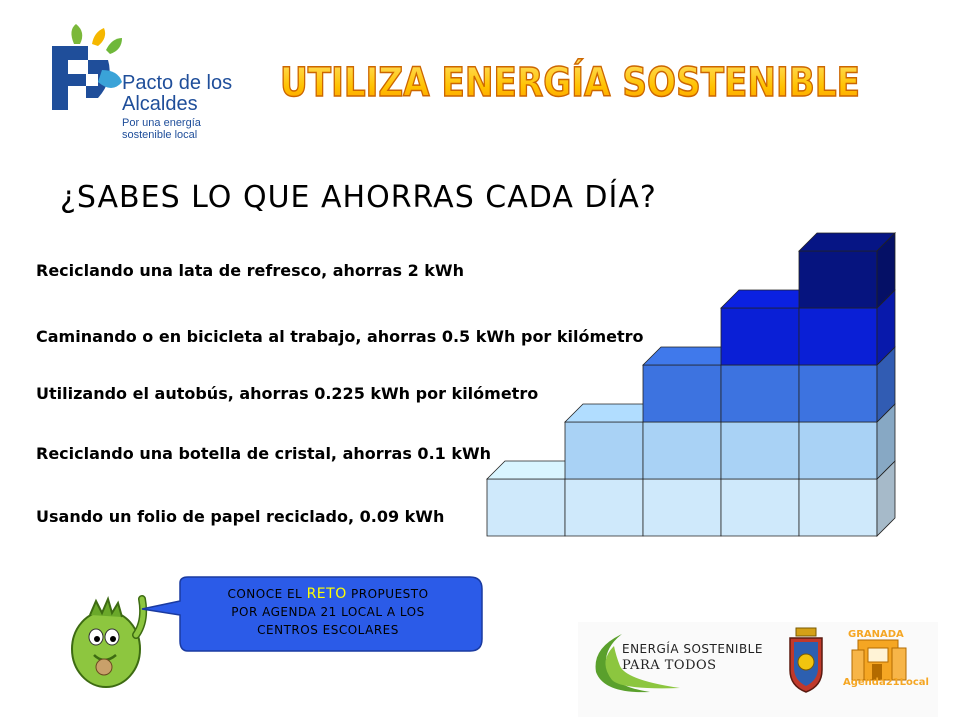 The image size is (960, 720). Describe the element at coordinates (669, 665) in the screenshot. I see `esp-line2: PARA TODOS` at that location.